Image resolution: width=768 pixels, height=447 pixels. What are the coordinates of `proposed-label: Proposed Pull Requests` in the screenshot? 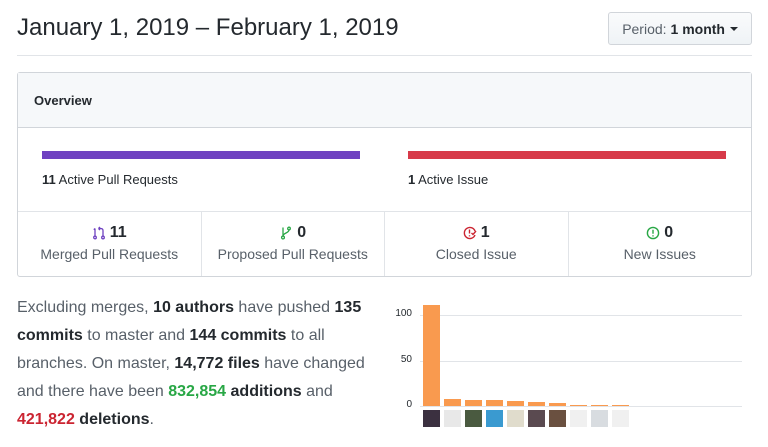 It's located at (292, 254).